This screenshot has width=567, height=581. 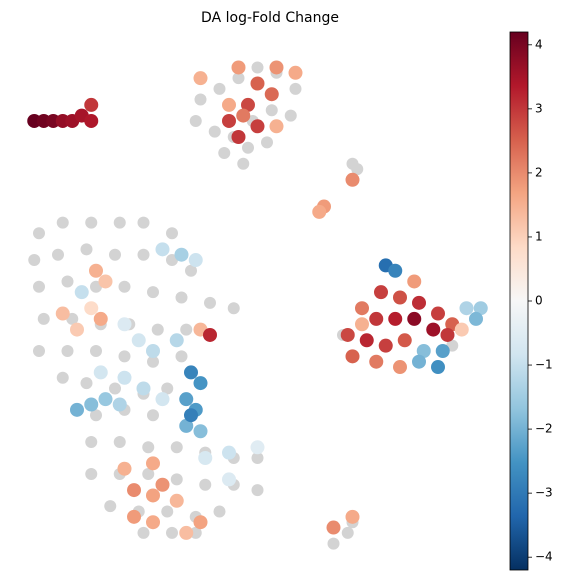 What do you see at coordinates (544, 365) in the screenshot?
I see `colorbar-tick-label: −1` at bounding box center [544, 365].